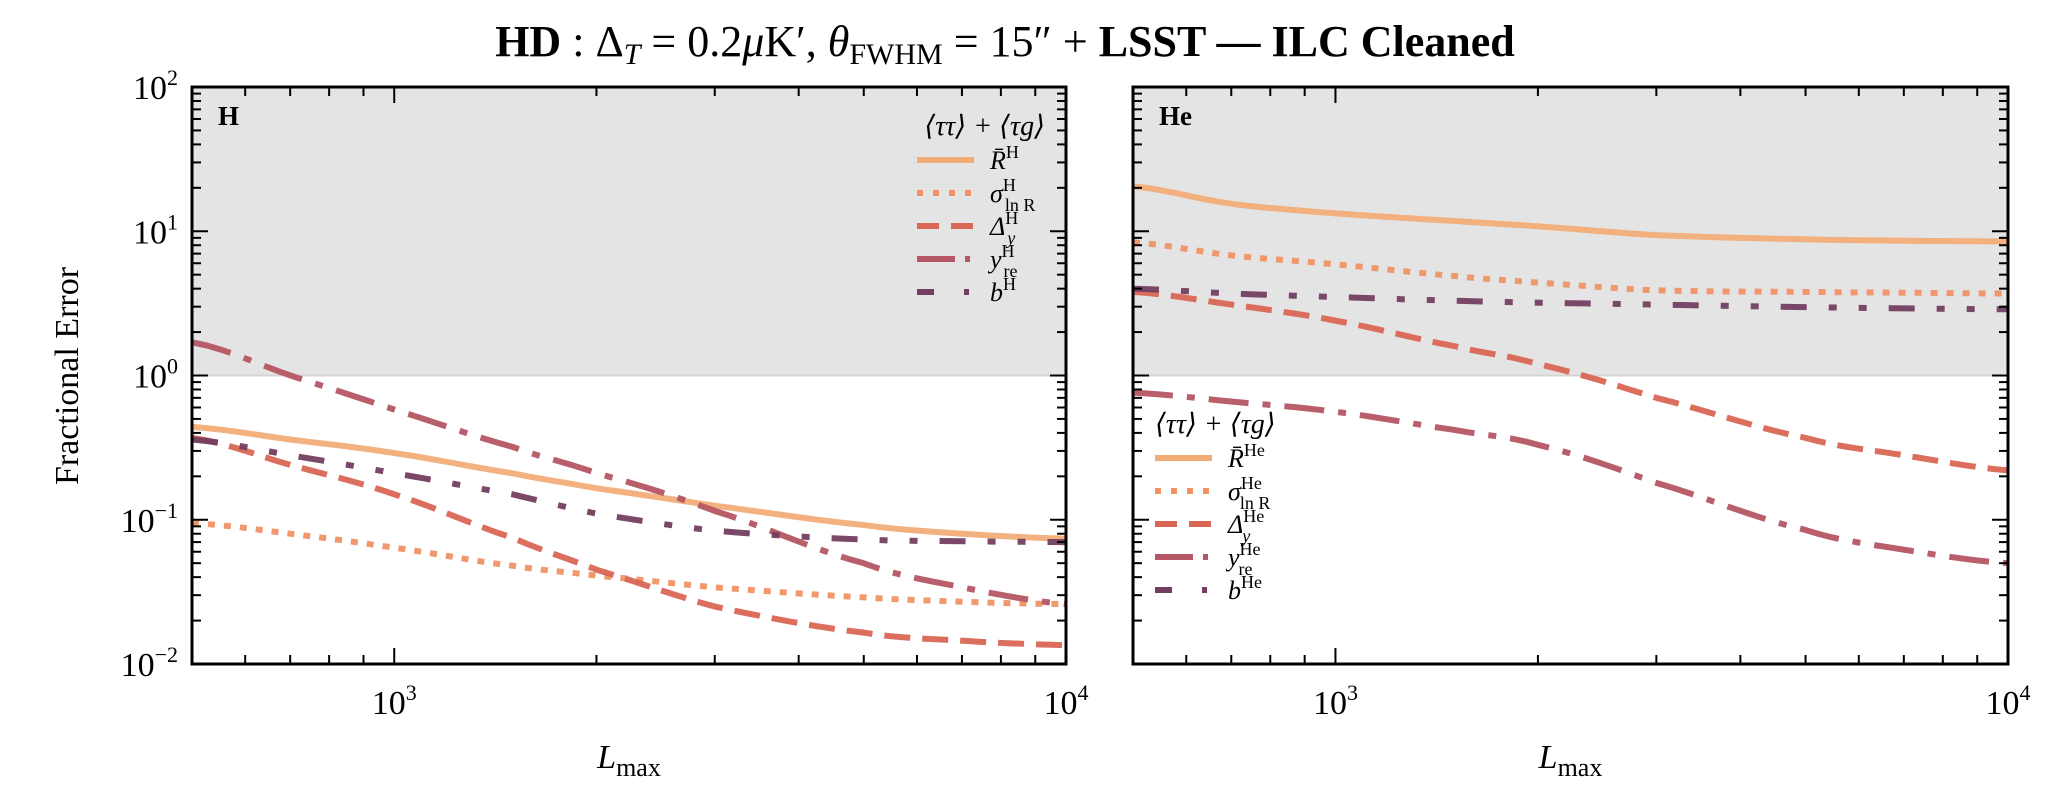 Image resolution: width=2046 pixels, height=786 pixels. I want to click on y-tick-label: 10⁻², so click(149, 663).